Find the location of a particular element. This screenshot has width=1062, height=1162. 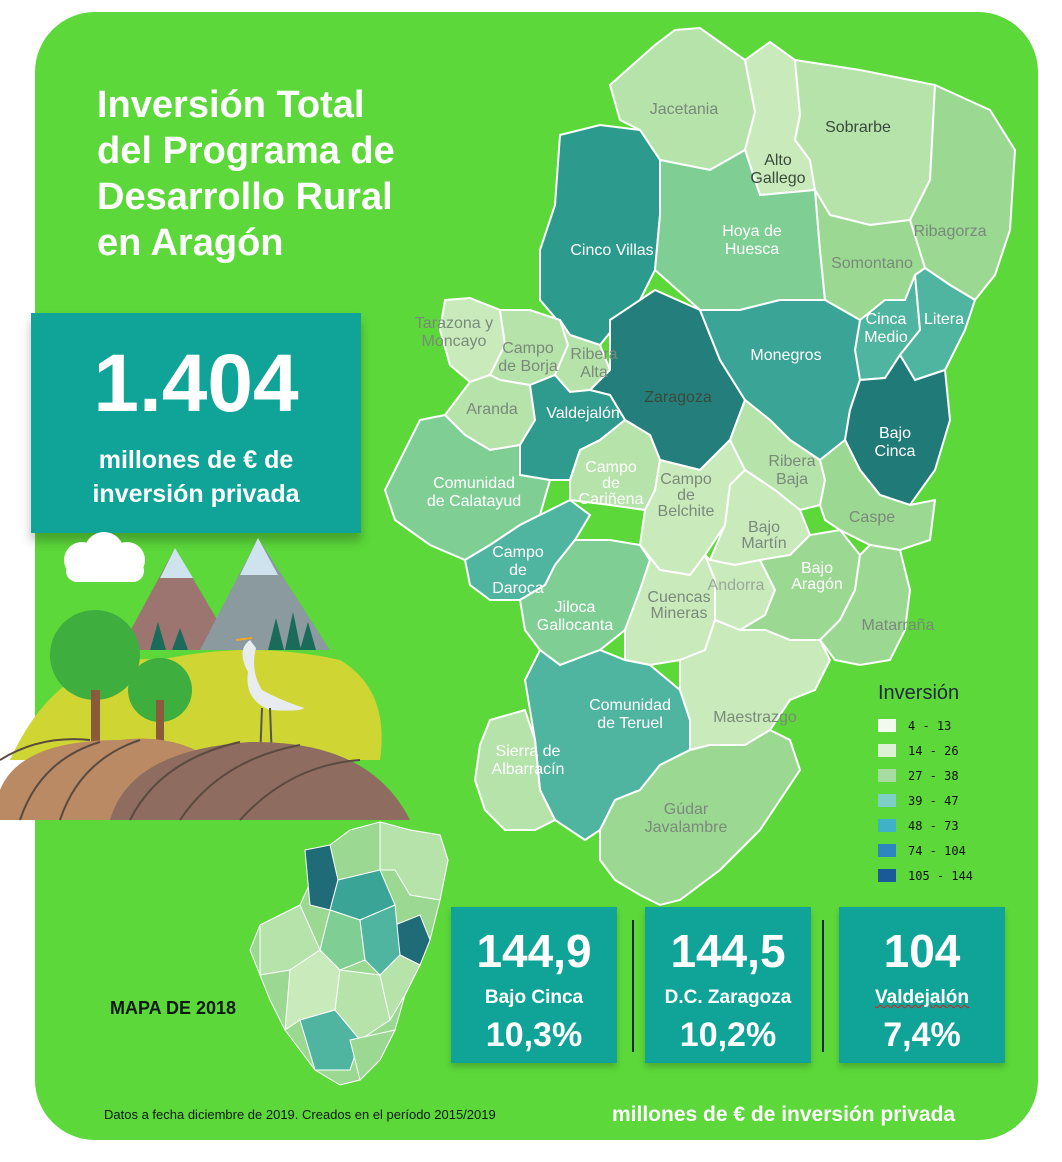

region-label-bajo-cinca: Bajo Cinca is located at coordinates (895, 442).